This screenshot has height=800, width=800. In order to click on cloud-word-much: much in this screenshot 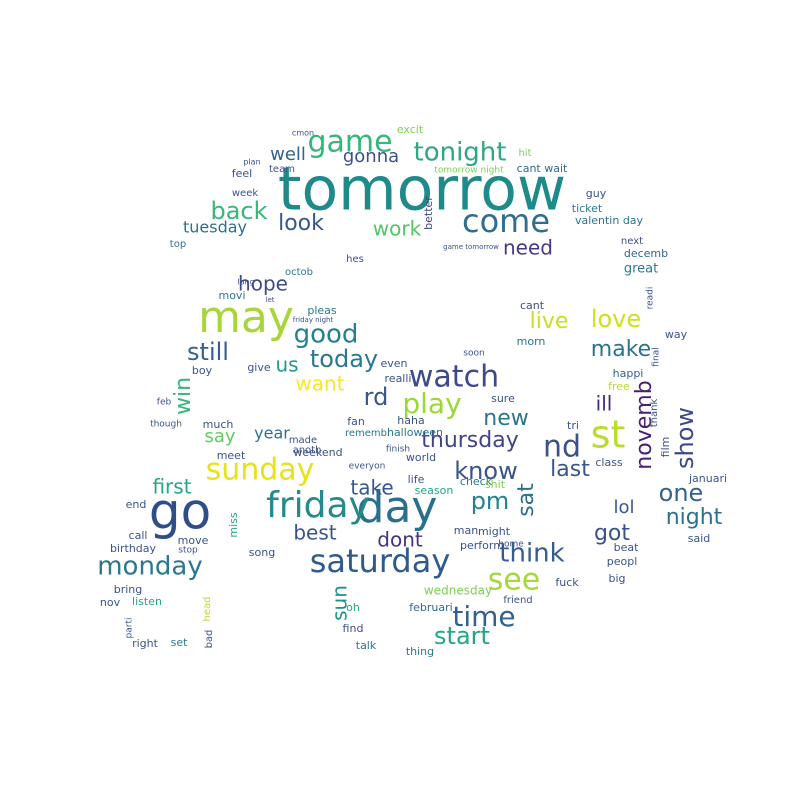, I will do `click(218, 424)`.